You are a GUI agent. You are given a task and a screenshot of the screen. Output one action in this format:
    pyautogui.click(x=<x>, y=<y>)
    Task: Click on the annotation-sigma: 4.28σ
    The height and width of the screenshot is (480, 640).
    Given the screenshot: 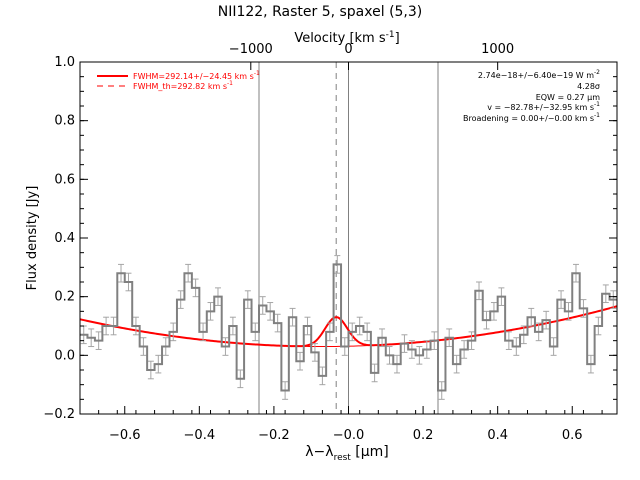 What is the action you would take?
    pyautogui.click(x=588, y=86)
    